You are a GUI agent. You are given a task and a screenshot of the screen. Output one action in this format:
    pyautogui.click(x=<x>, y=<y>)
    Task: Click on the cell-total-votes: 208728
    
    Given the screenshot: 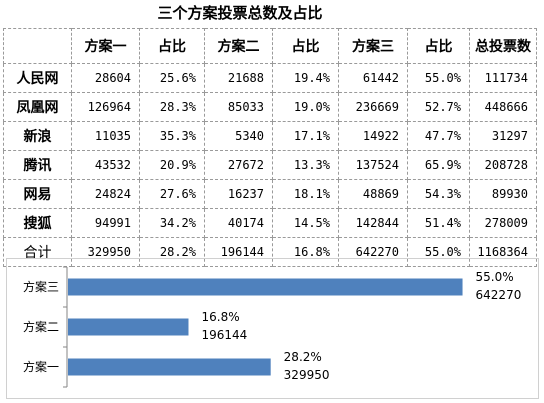 What is the action you would take?
    pyautogui.click(x=503, y=165)
    